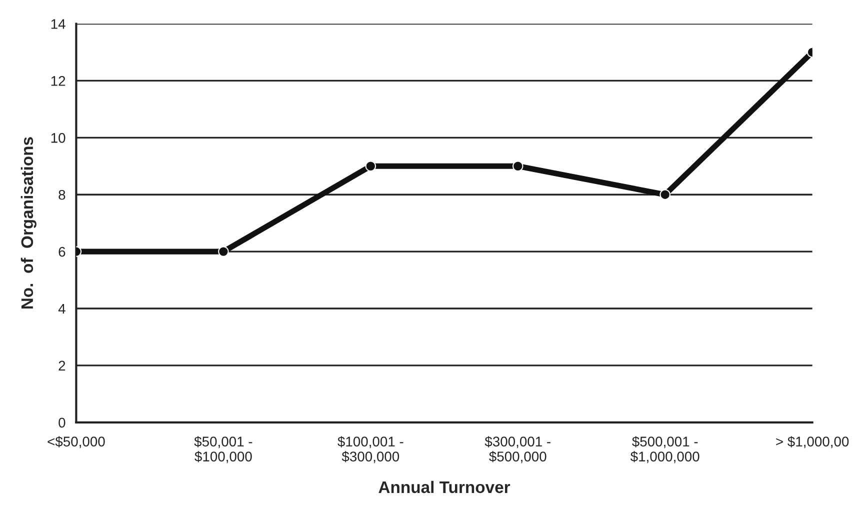 This screenshot has height=528, width=866. Describe the element at coordinates (58, 24) in the screenshot. I see `y-tick-label: 14` at that location.